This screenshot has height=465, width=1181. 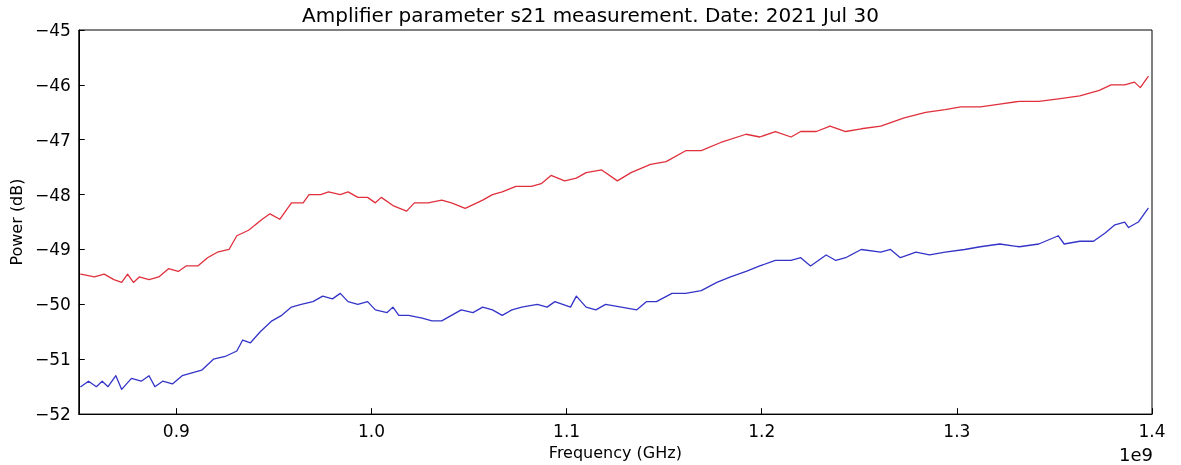 I want to click on y-tick-label: −50, so click(x=52, y=304).